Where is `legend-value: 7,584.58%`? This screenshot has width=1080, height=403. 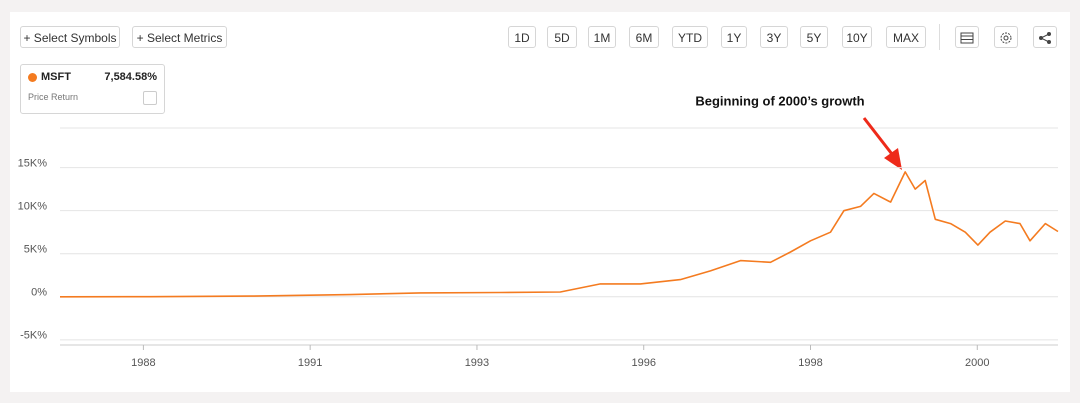
legend-value: 7,584.58% is located at coordinates (130, 77).